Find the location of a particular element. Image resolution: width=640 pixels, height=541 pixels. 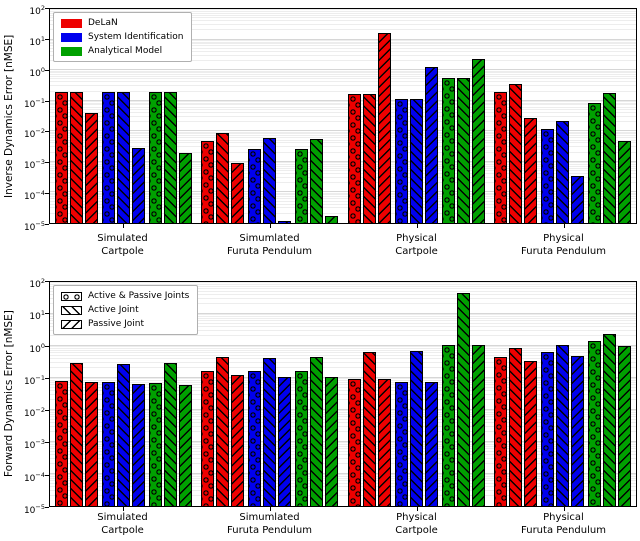

group-physical-furuta-pendulum is located at coordinates (563, 394).